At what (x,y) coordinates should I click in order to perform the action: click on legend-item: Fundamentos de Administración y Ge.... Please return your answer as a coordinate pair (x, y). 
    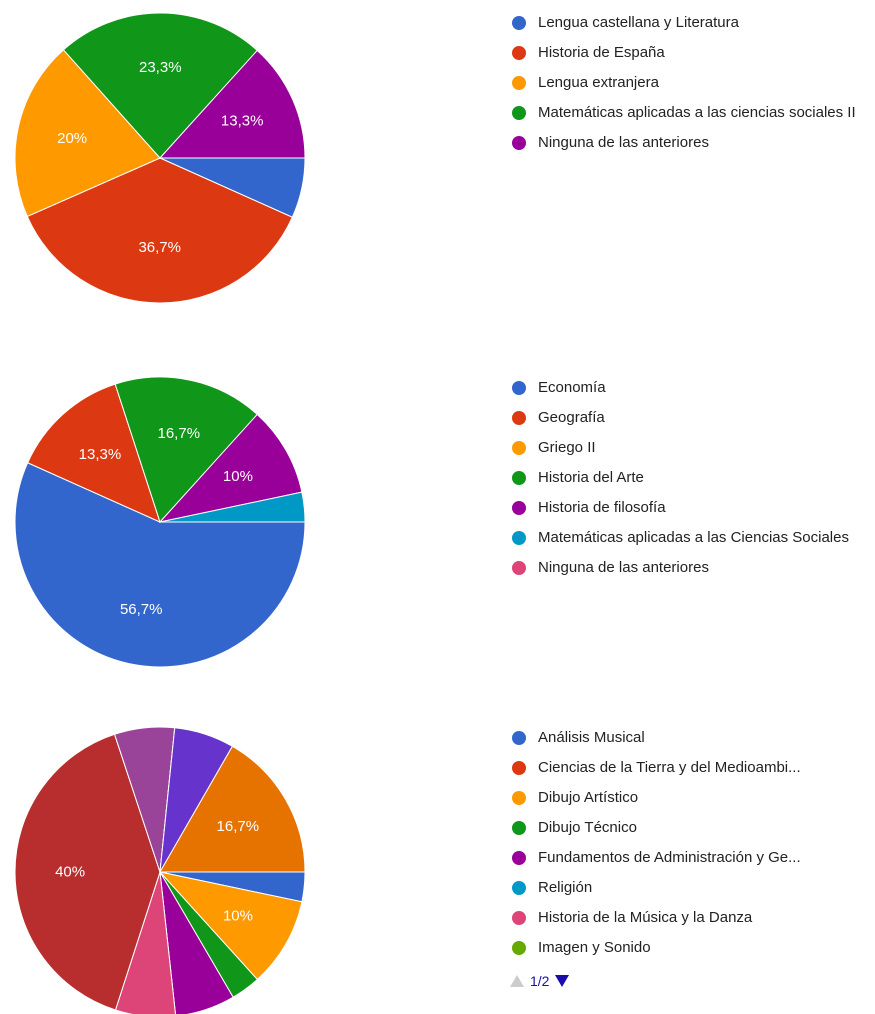
    Looking at the image, I should click on (685, 858).